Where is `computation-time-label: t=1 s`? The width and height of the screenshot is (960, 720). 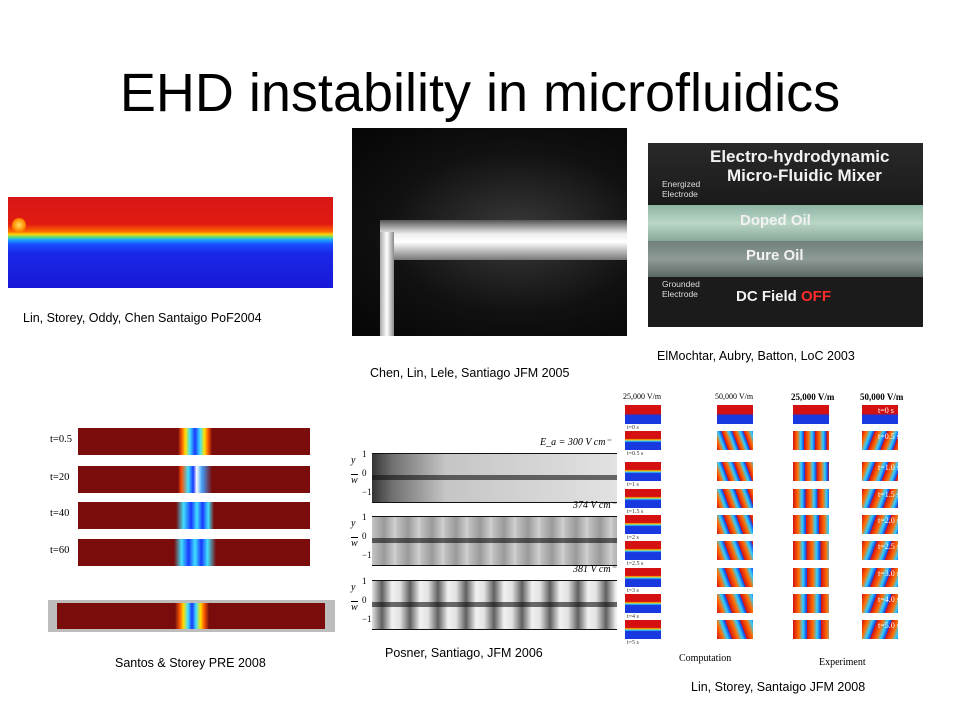
computation-time-label: t=1 s is located at coordinates (633, 485).